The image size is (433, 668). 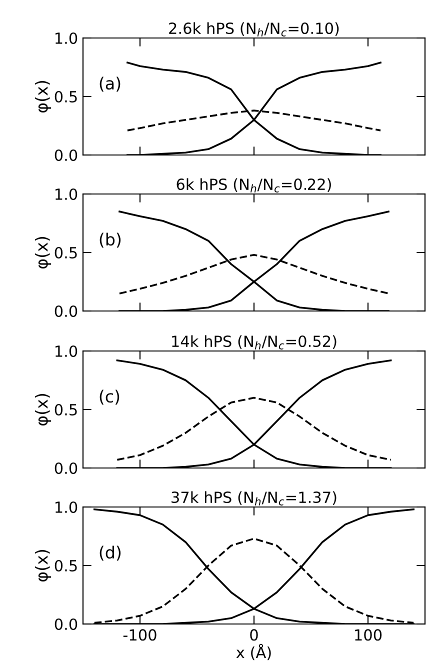 I want to click on annotation: (c), so click(x=110, y=397).